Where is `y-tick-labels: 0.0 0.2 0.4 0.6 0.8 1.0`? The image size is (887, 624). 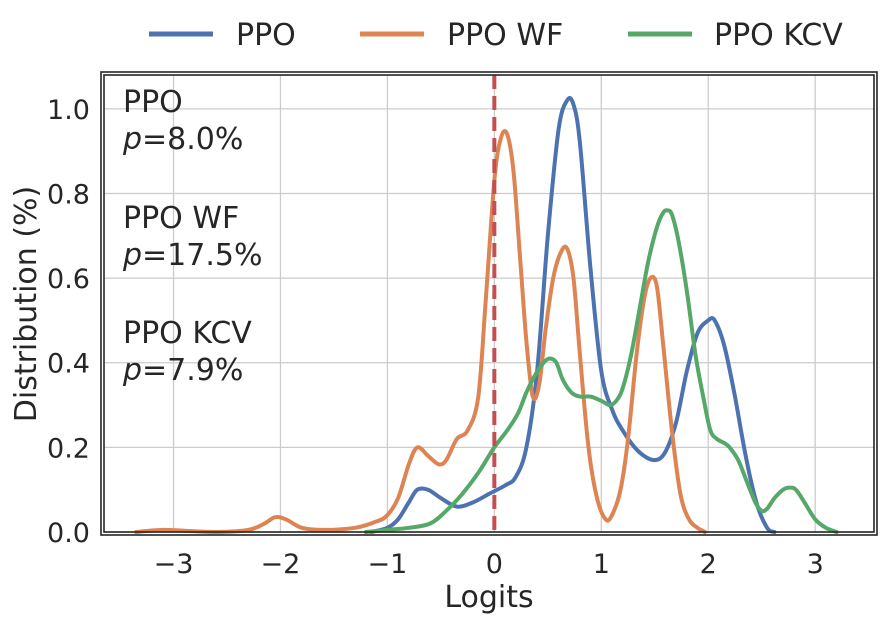
y-tick-labels: 0.0 0.2 0.4 0.6 0.8 1.0 is located at coordinates (68, 322).